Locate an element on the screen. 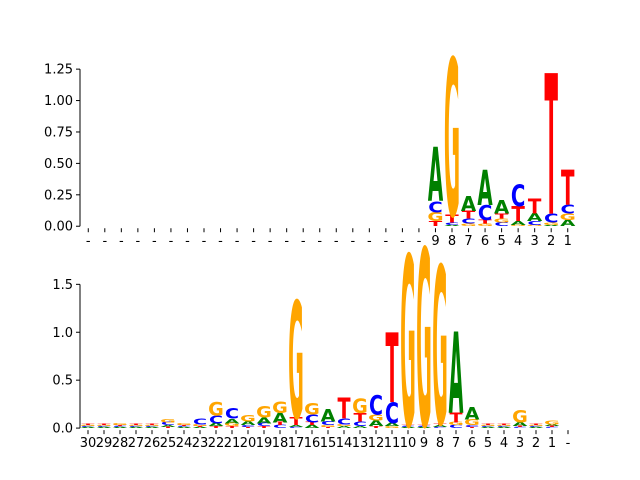 The height and width of the screenshot is (480, 640). x-tick-label: 27 is located at coordinates (136, 443).